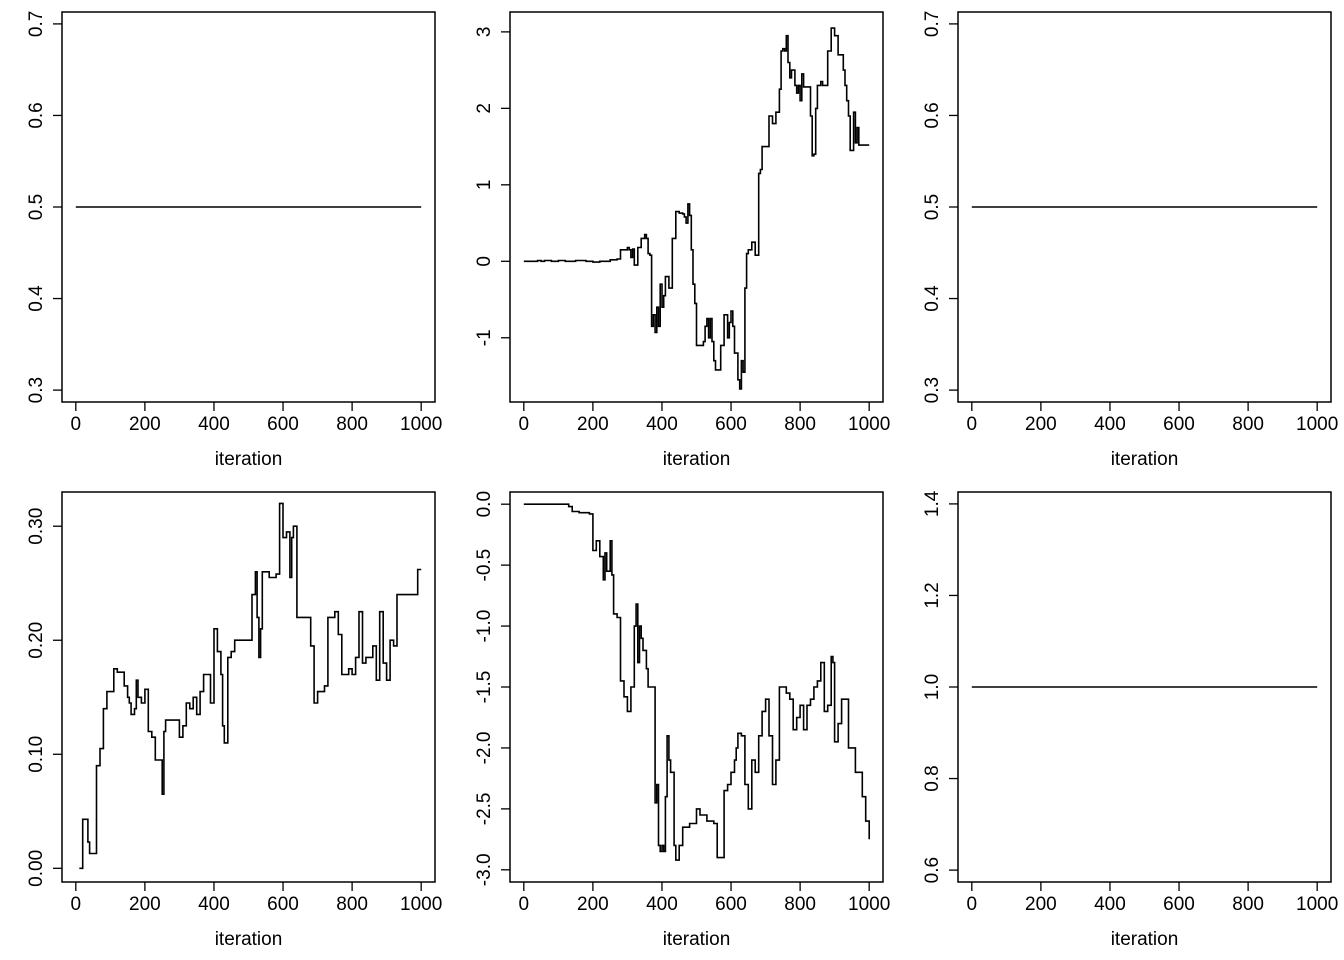 Image resolution: width=1344 pixels, height=960 pixels. I want to click on y-tick-label: 2, so click(484, 108).